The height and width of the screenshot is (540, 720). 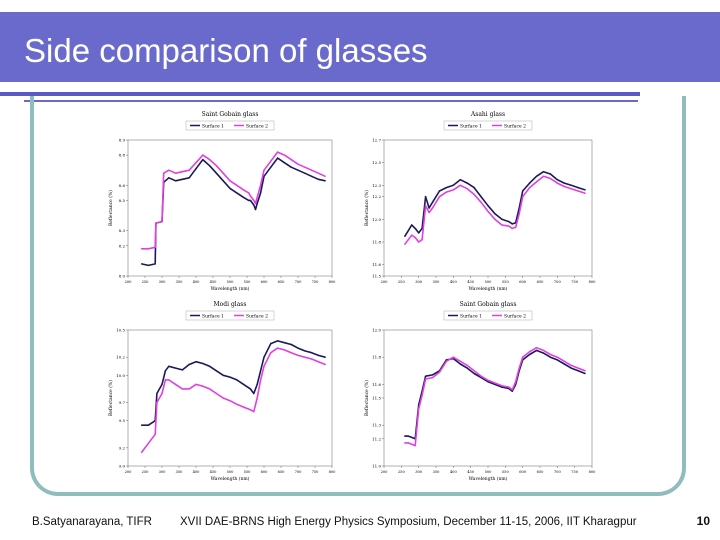 What do you see at coordinates (110, 208) in the screenshot?
I see `y-axis-label: Reflectance (%)` at bounding box center [110, 208].